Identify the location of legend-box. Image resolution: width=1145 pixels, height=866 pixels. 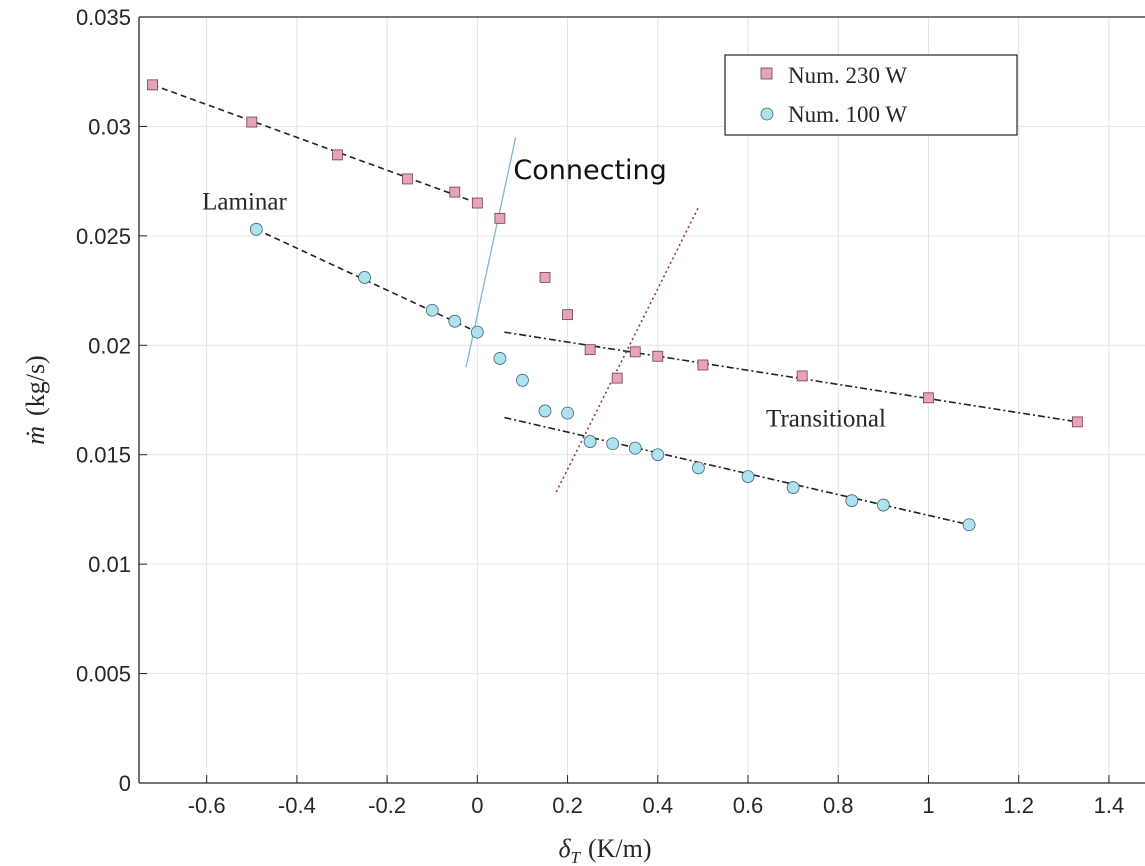
(871, 95).